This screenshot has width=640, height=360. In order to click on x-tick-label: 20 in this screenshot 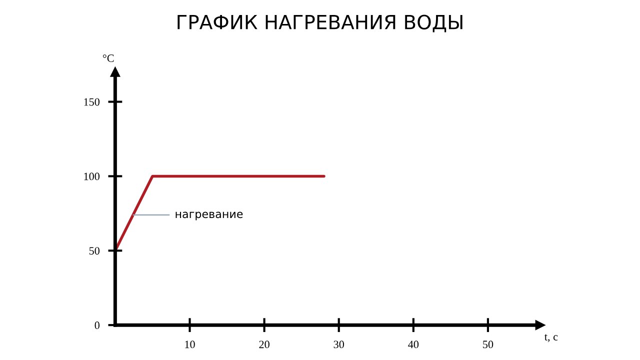, I will do `click(264, 344)`.